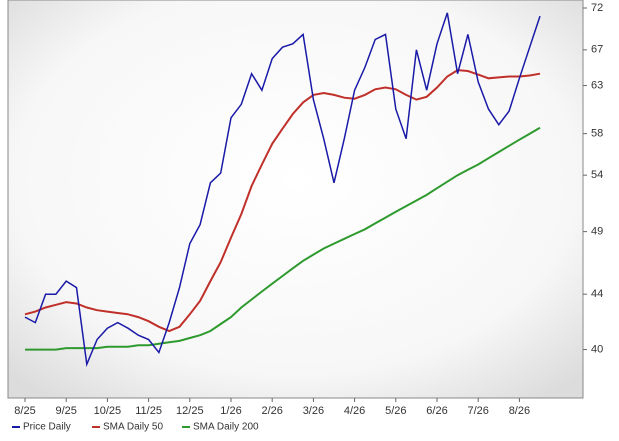  I want to click on y-tick-label: 63, so click(597, 86).